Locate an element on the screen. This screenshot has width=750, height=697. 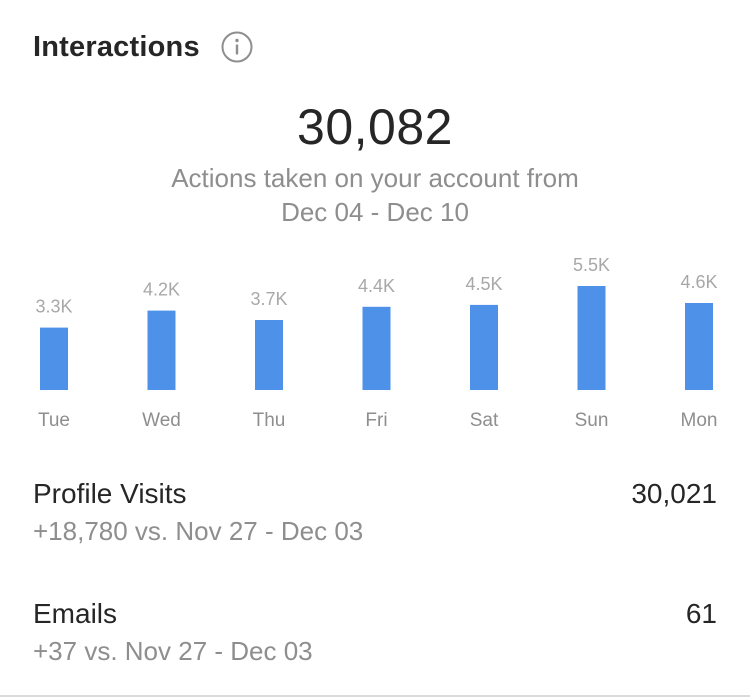
metric-comparison: +37 vs. Nov 27 - Dec 03 is located at coordinates (173, 651).